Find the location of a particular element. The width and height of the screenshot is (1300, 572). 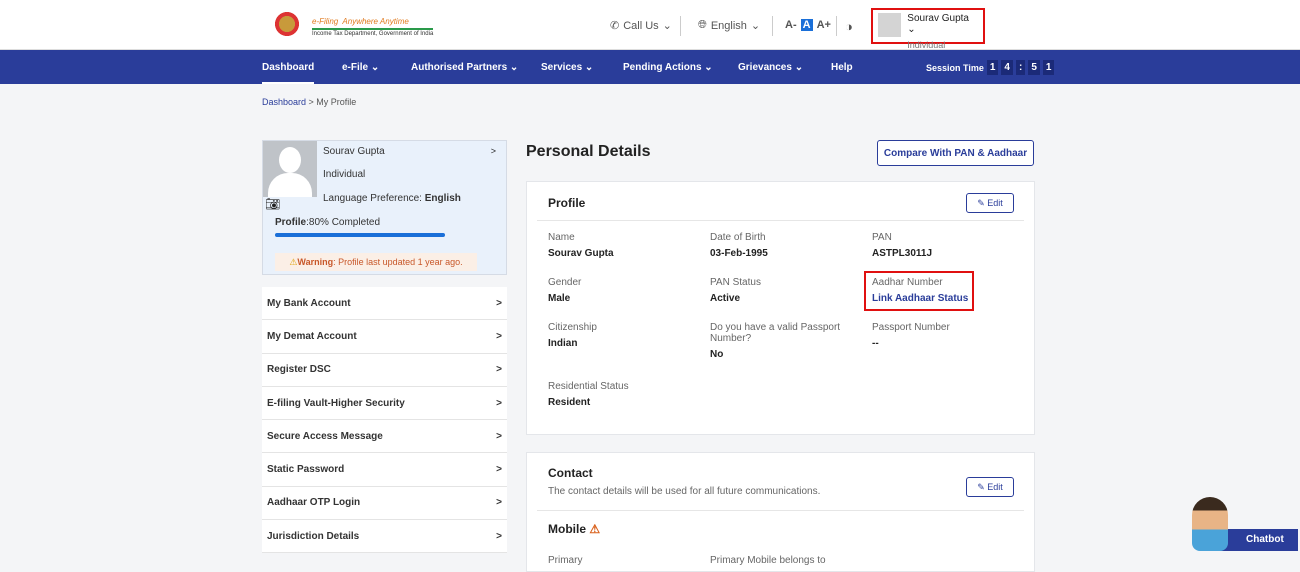

edit-contact-button: ✎ Edit is located at coordinates (990, 487).